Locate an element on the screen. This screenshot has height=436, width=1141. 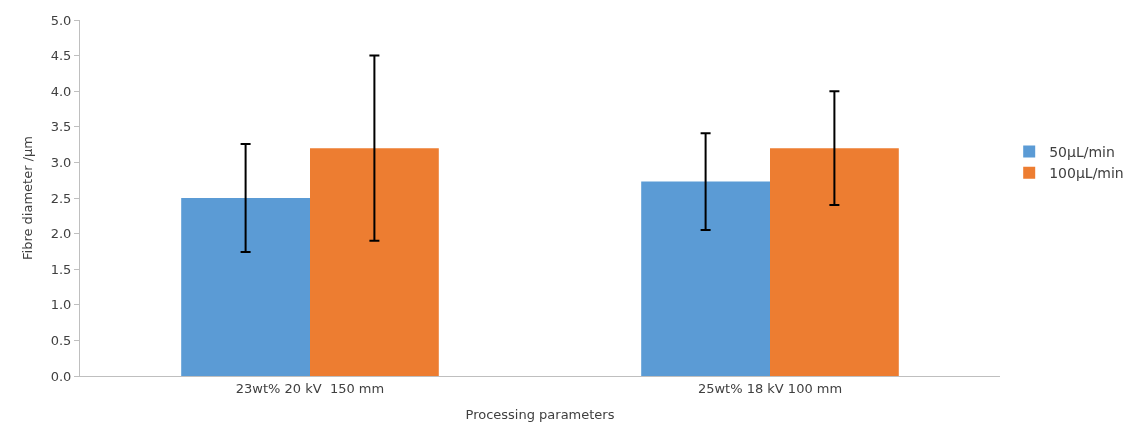
legend-label: 100µL/min is located at coordinates (1086, 173).